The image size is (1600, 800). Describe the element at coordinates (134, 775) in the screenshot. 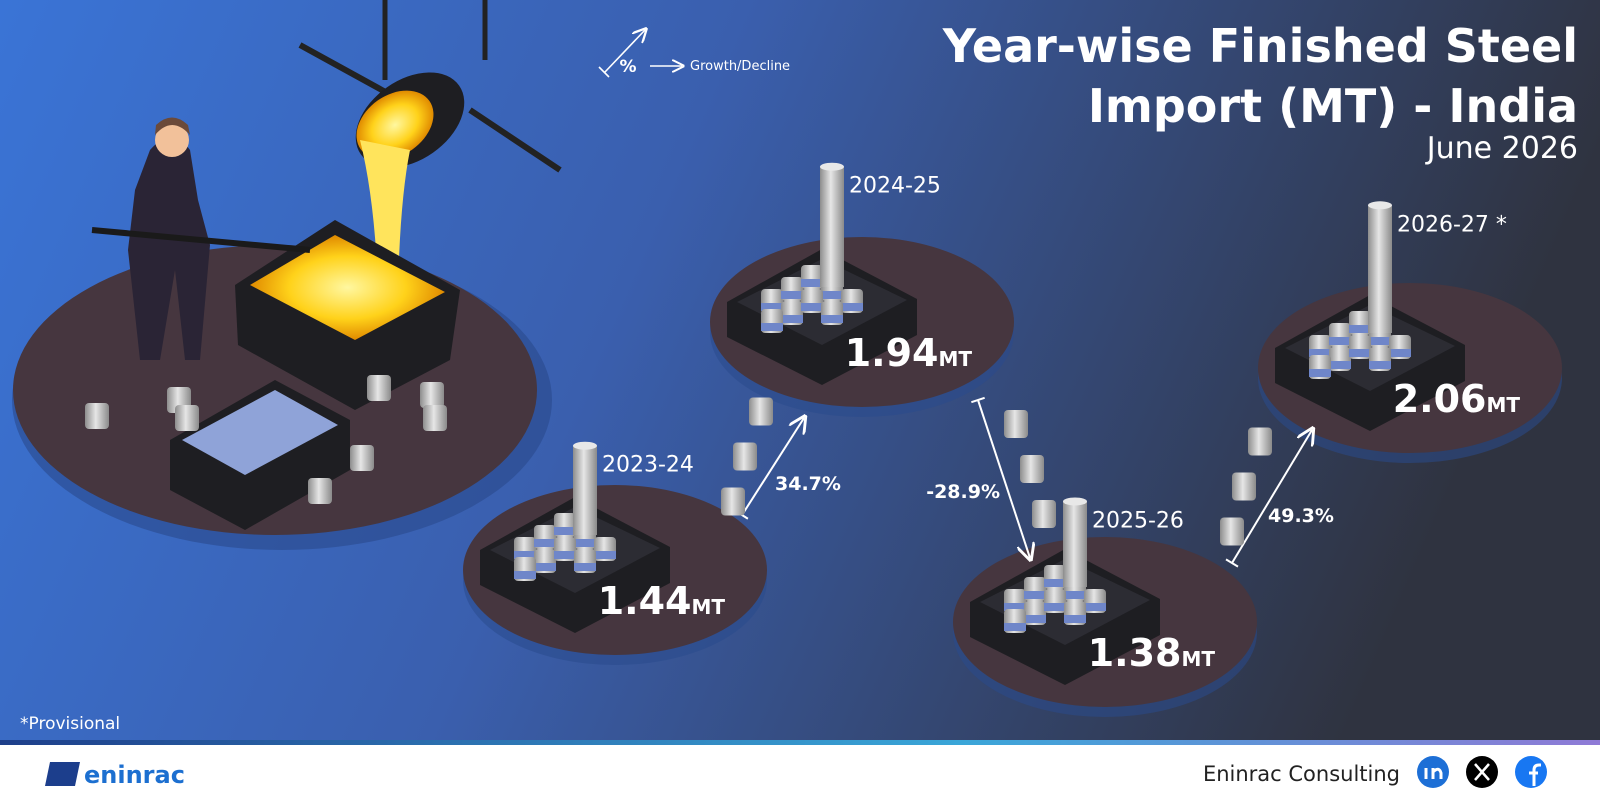

I see `brand: eninrac` at that location.